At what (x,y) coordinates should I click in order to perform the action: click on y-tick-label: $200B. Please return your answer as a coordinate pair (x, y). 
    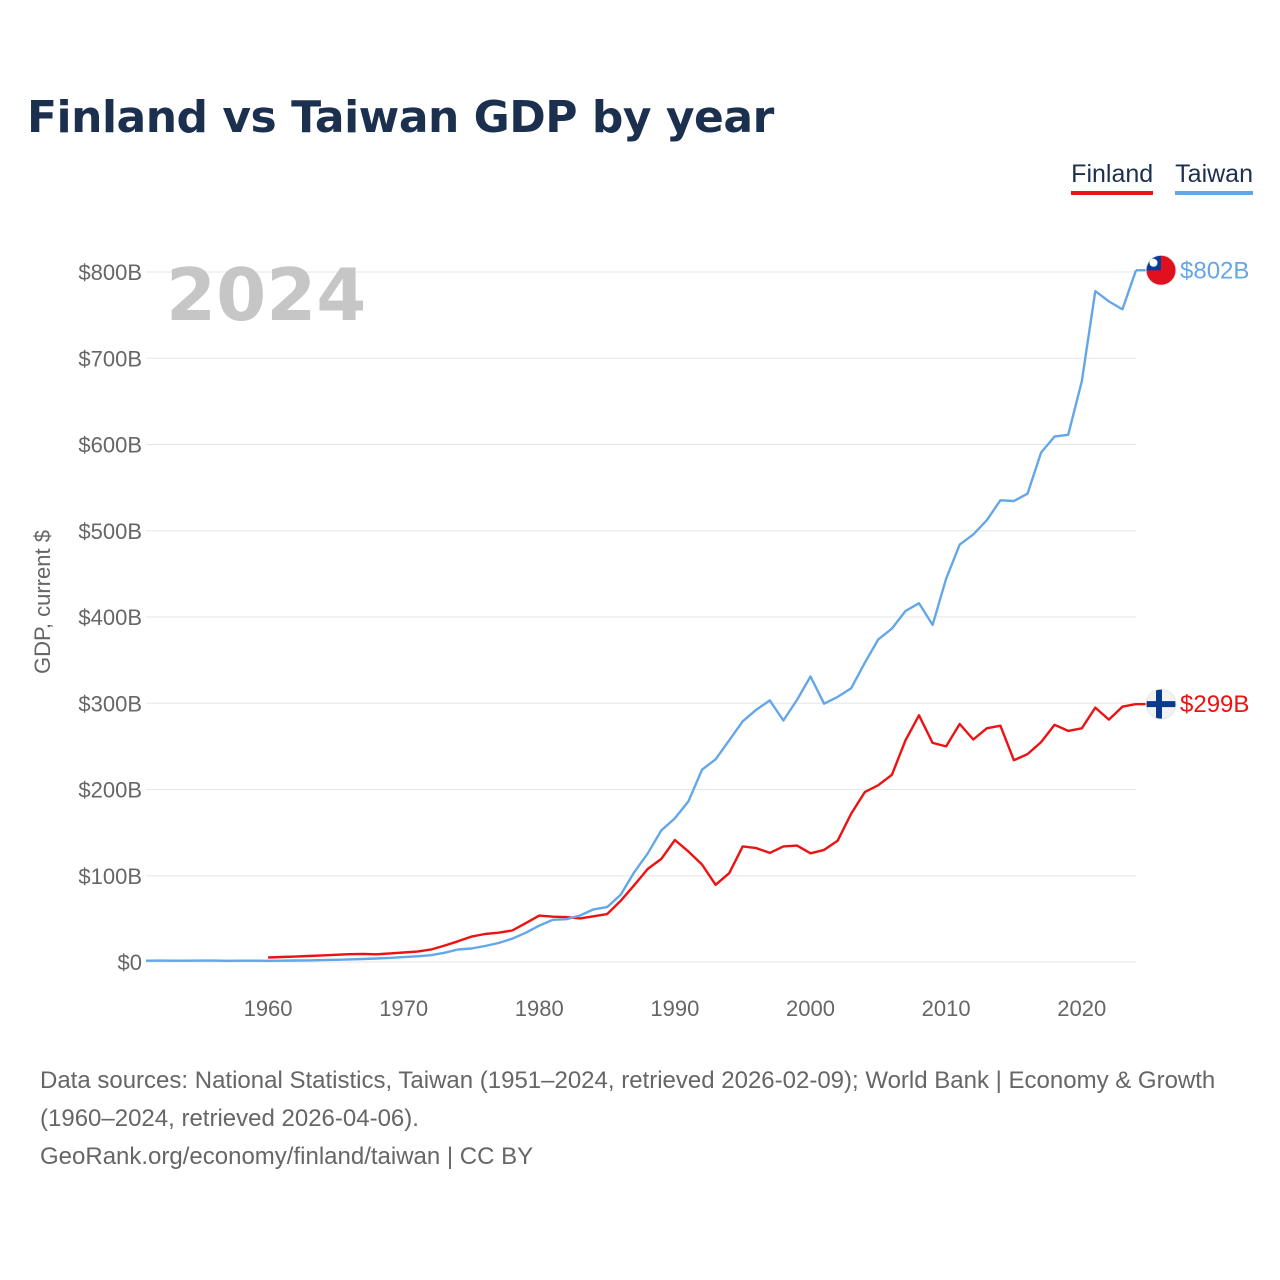
    Looking at the image, I should click on (110, 790).